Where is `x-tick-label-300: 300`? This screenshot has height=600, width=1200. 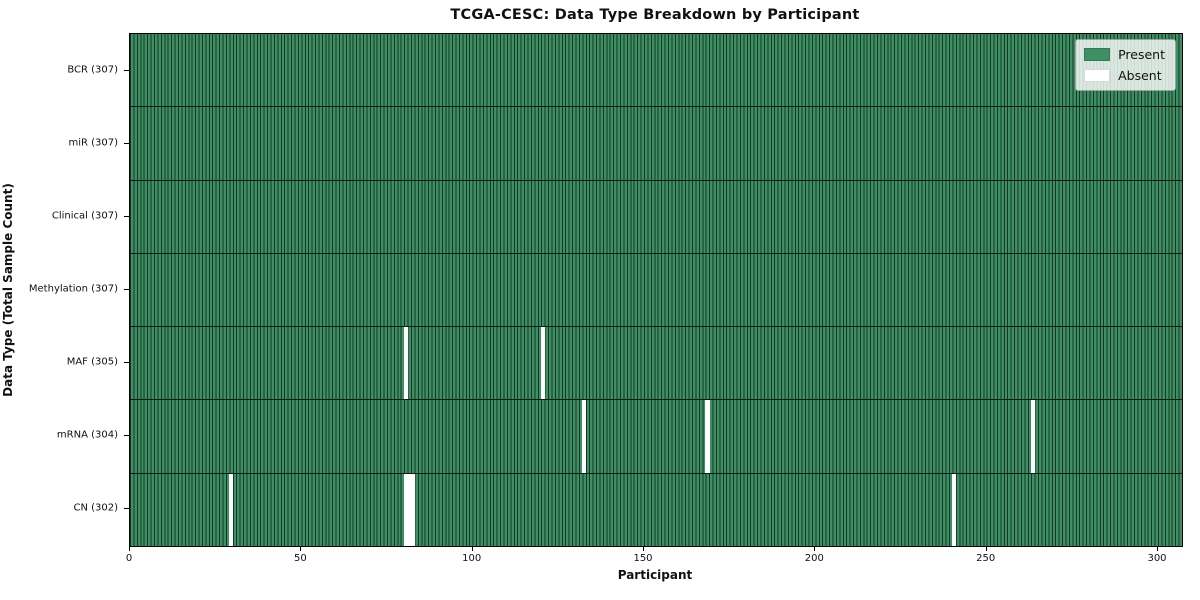 x-tick-label-300: 300 is located at coordinates (1157, 558).